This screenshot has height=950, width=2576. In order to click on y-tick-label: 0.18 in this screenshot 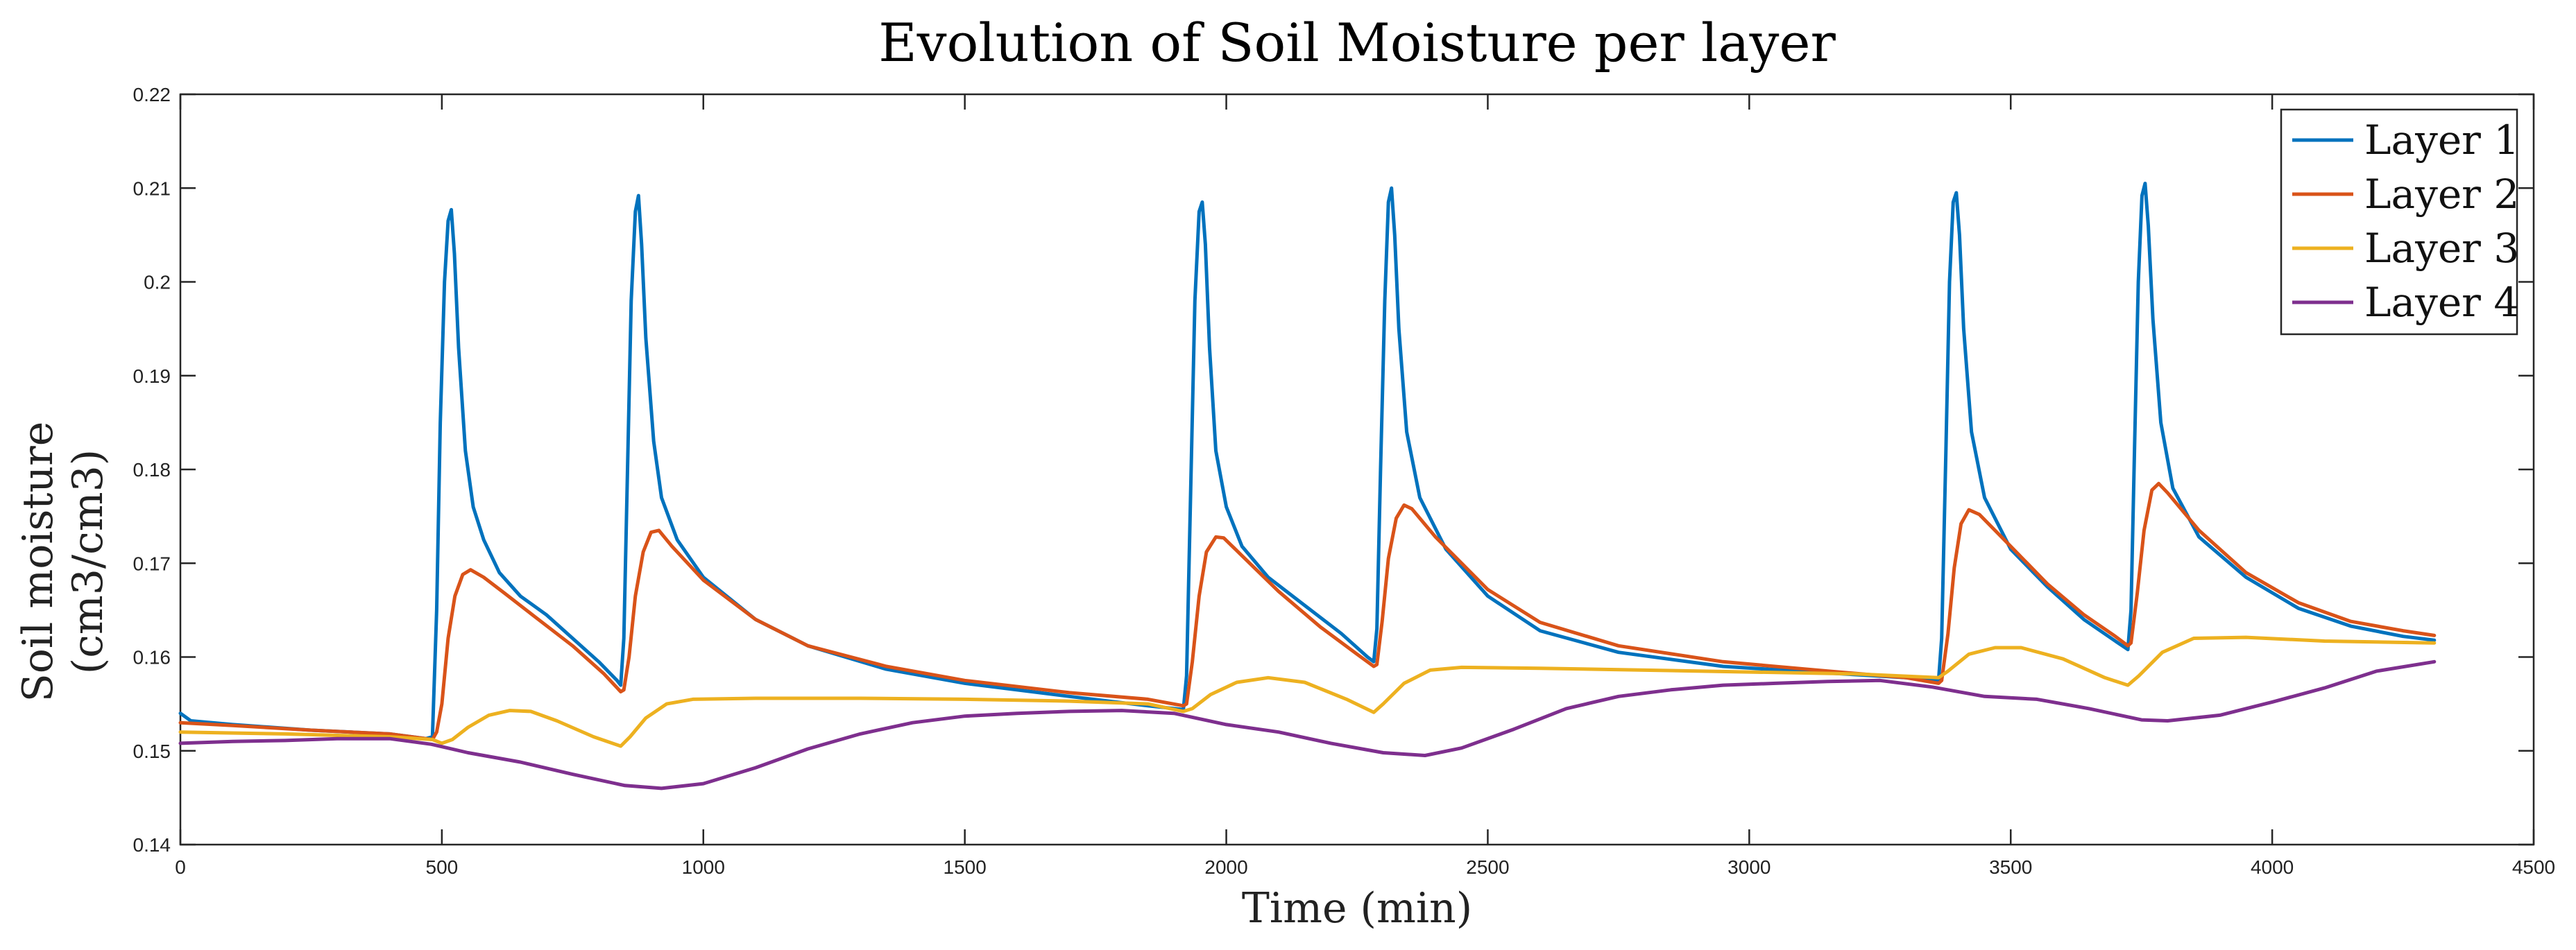, I will do `click(152, 470)`.